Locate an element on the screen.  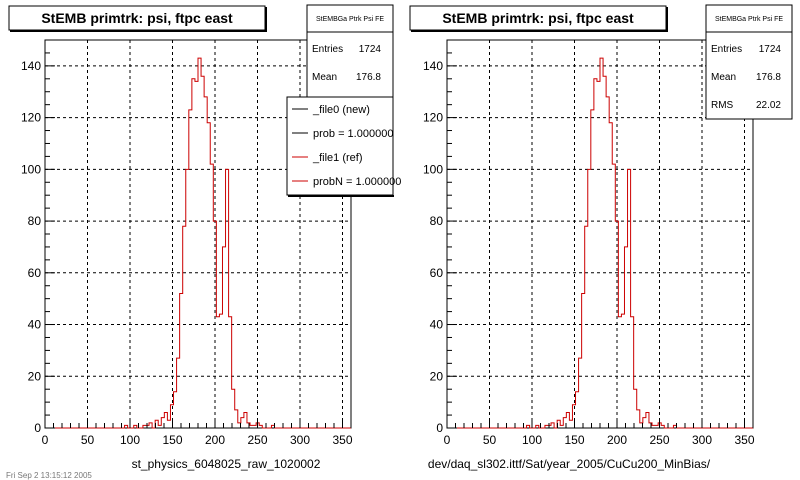
timestamp-footer: Fri Sep 2 13:15:12 2005 is located at coordinates (49, 475).